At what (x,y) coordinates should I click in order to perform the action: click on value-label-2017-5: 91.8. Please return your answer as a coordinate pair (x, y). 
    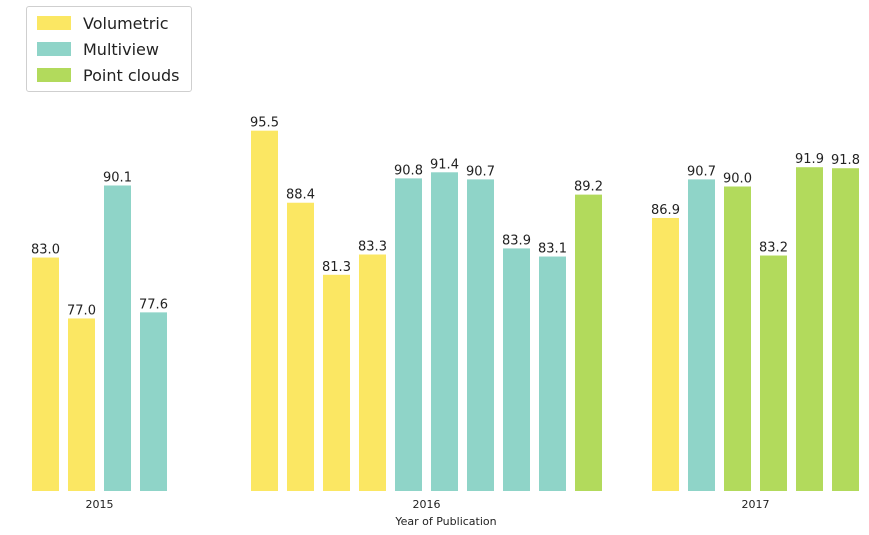
    Looking at the image, I should click on (845, 160).